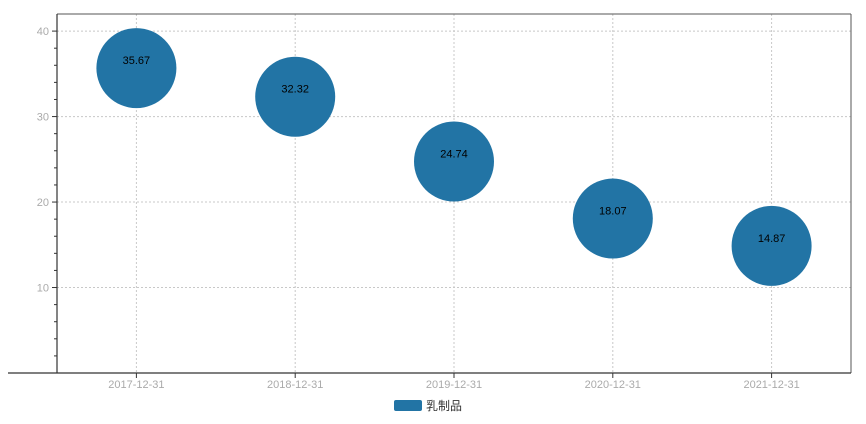 The width and height of the screenshot is (866, 424). Describe the element at coordinates (771, 385) in the screenshot. I see `x-tick-label: 2021-12-31` at that location.